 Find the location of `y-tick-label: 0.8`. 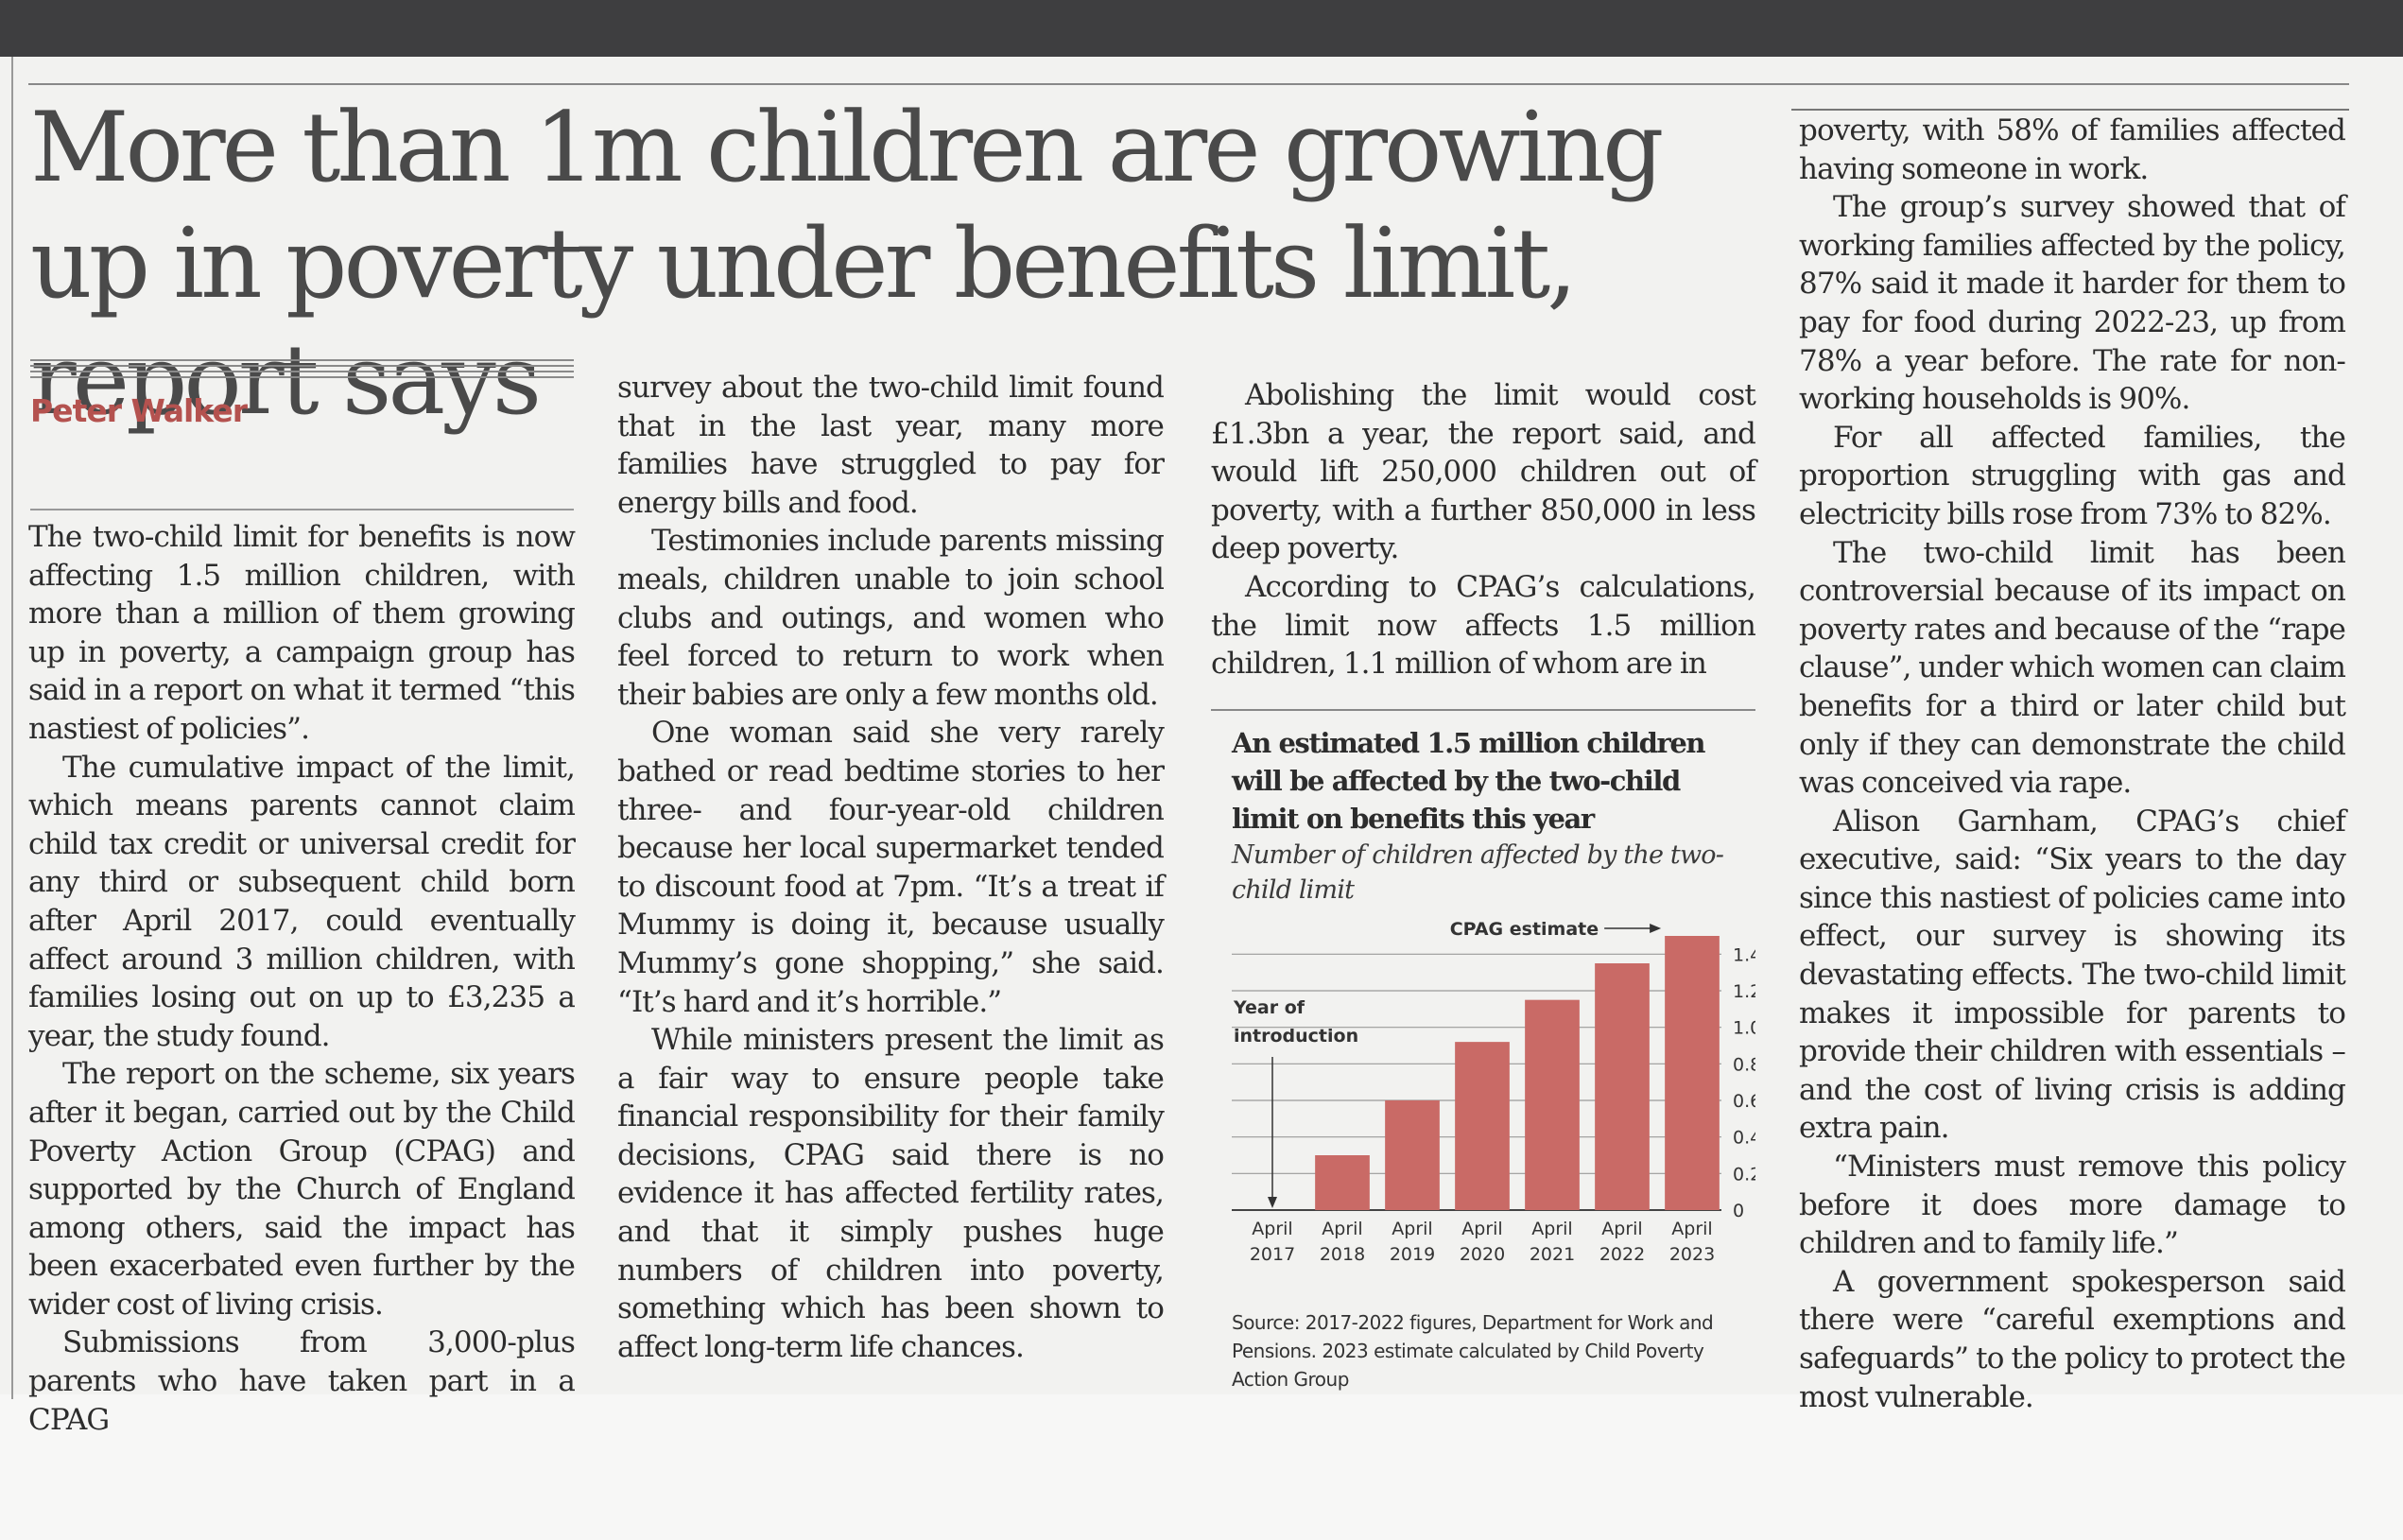

y-tick-label: 0.8 is located at coordinates (1744, 1064).